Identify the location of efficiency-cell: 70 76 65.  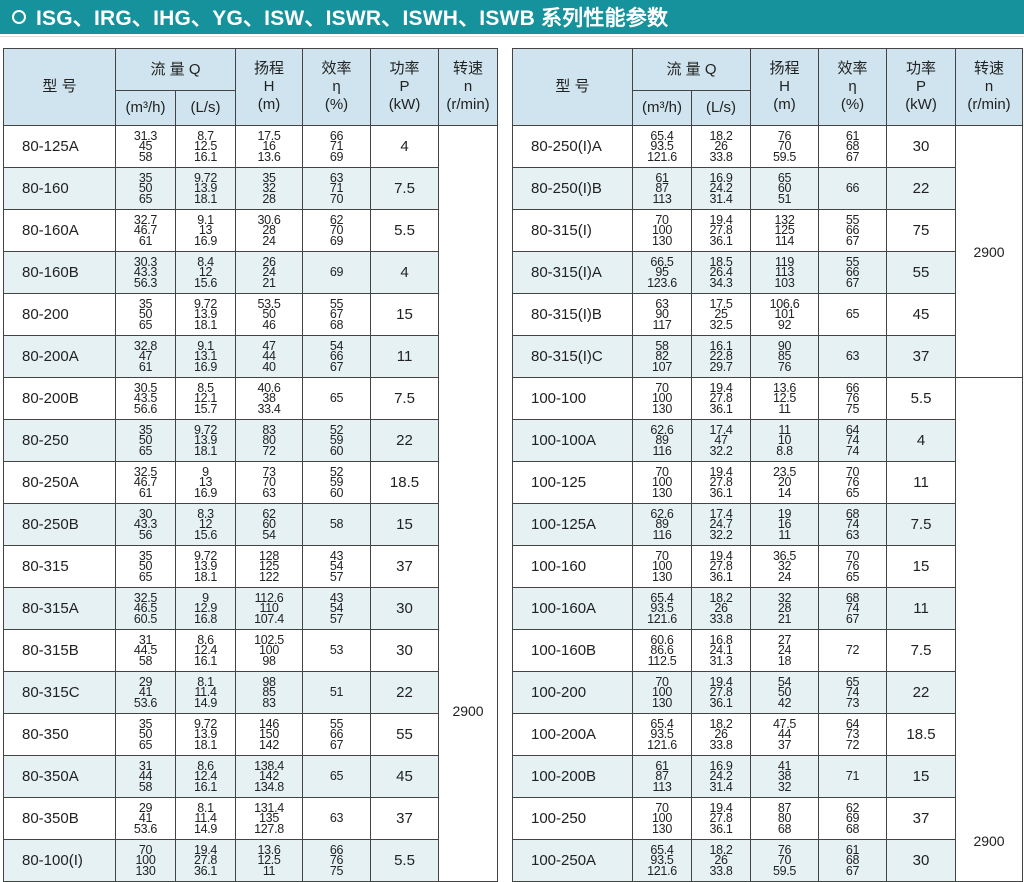
(853, 482).